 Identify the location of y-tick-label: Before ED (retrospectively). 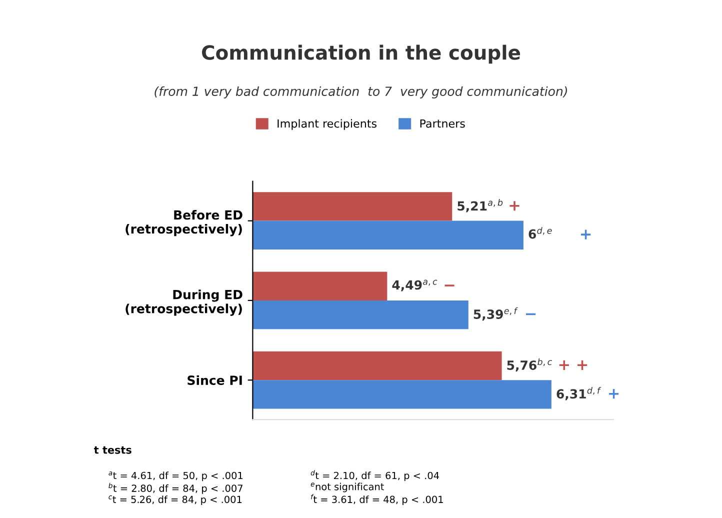
(184, 223).